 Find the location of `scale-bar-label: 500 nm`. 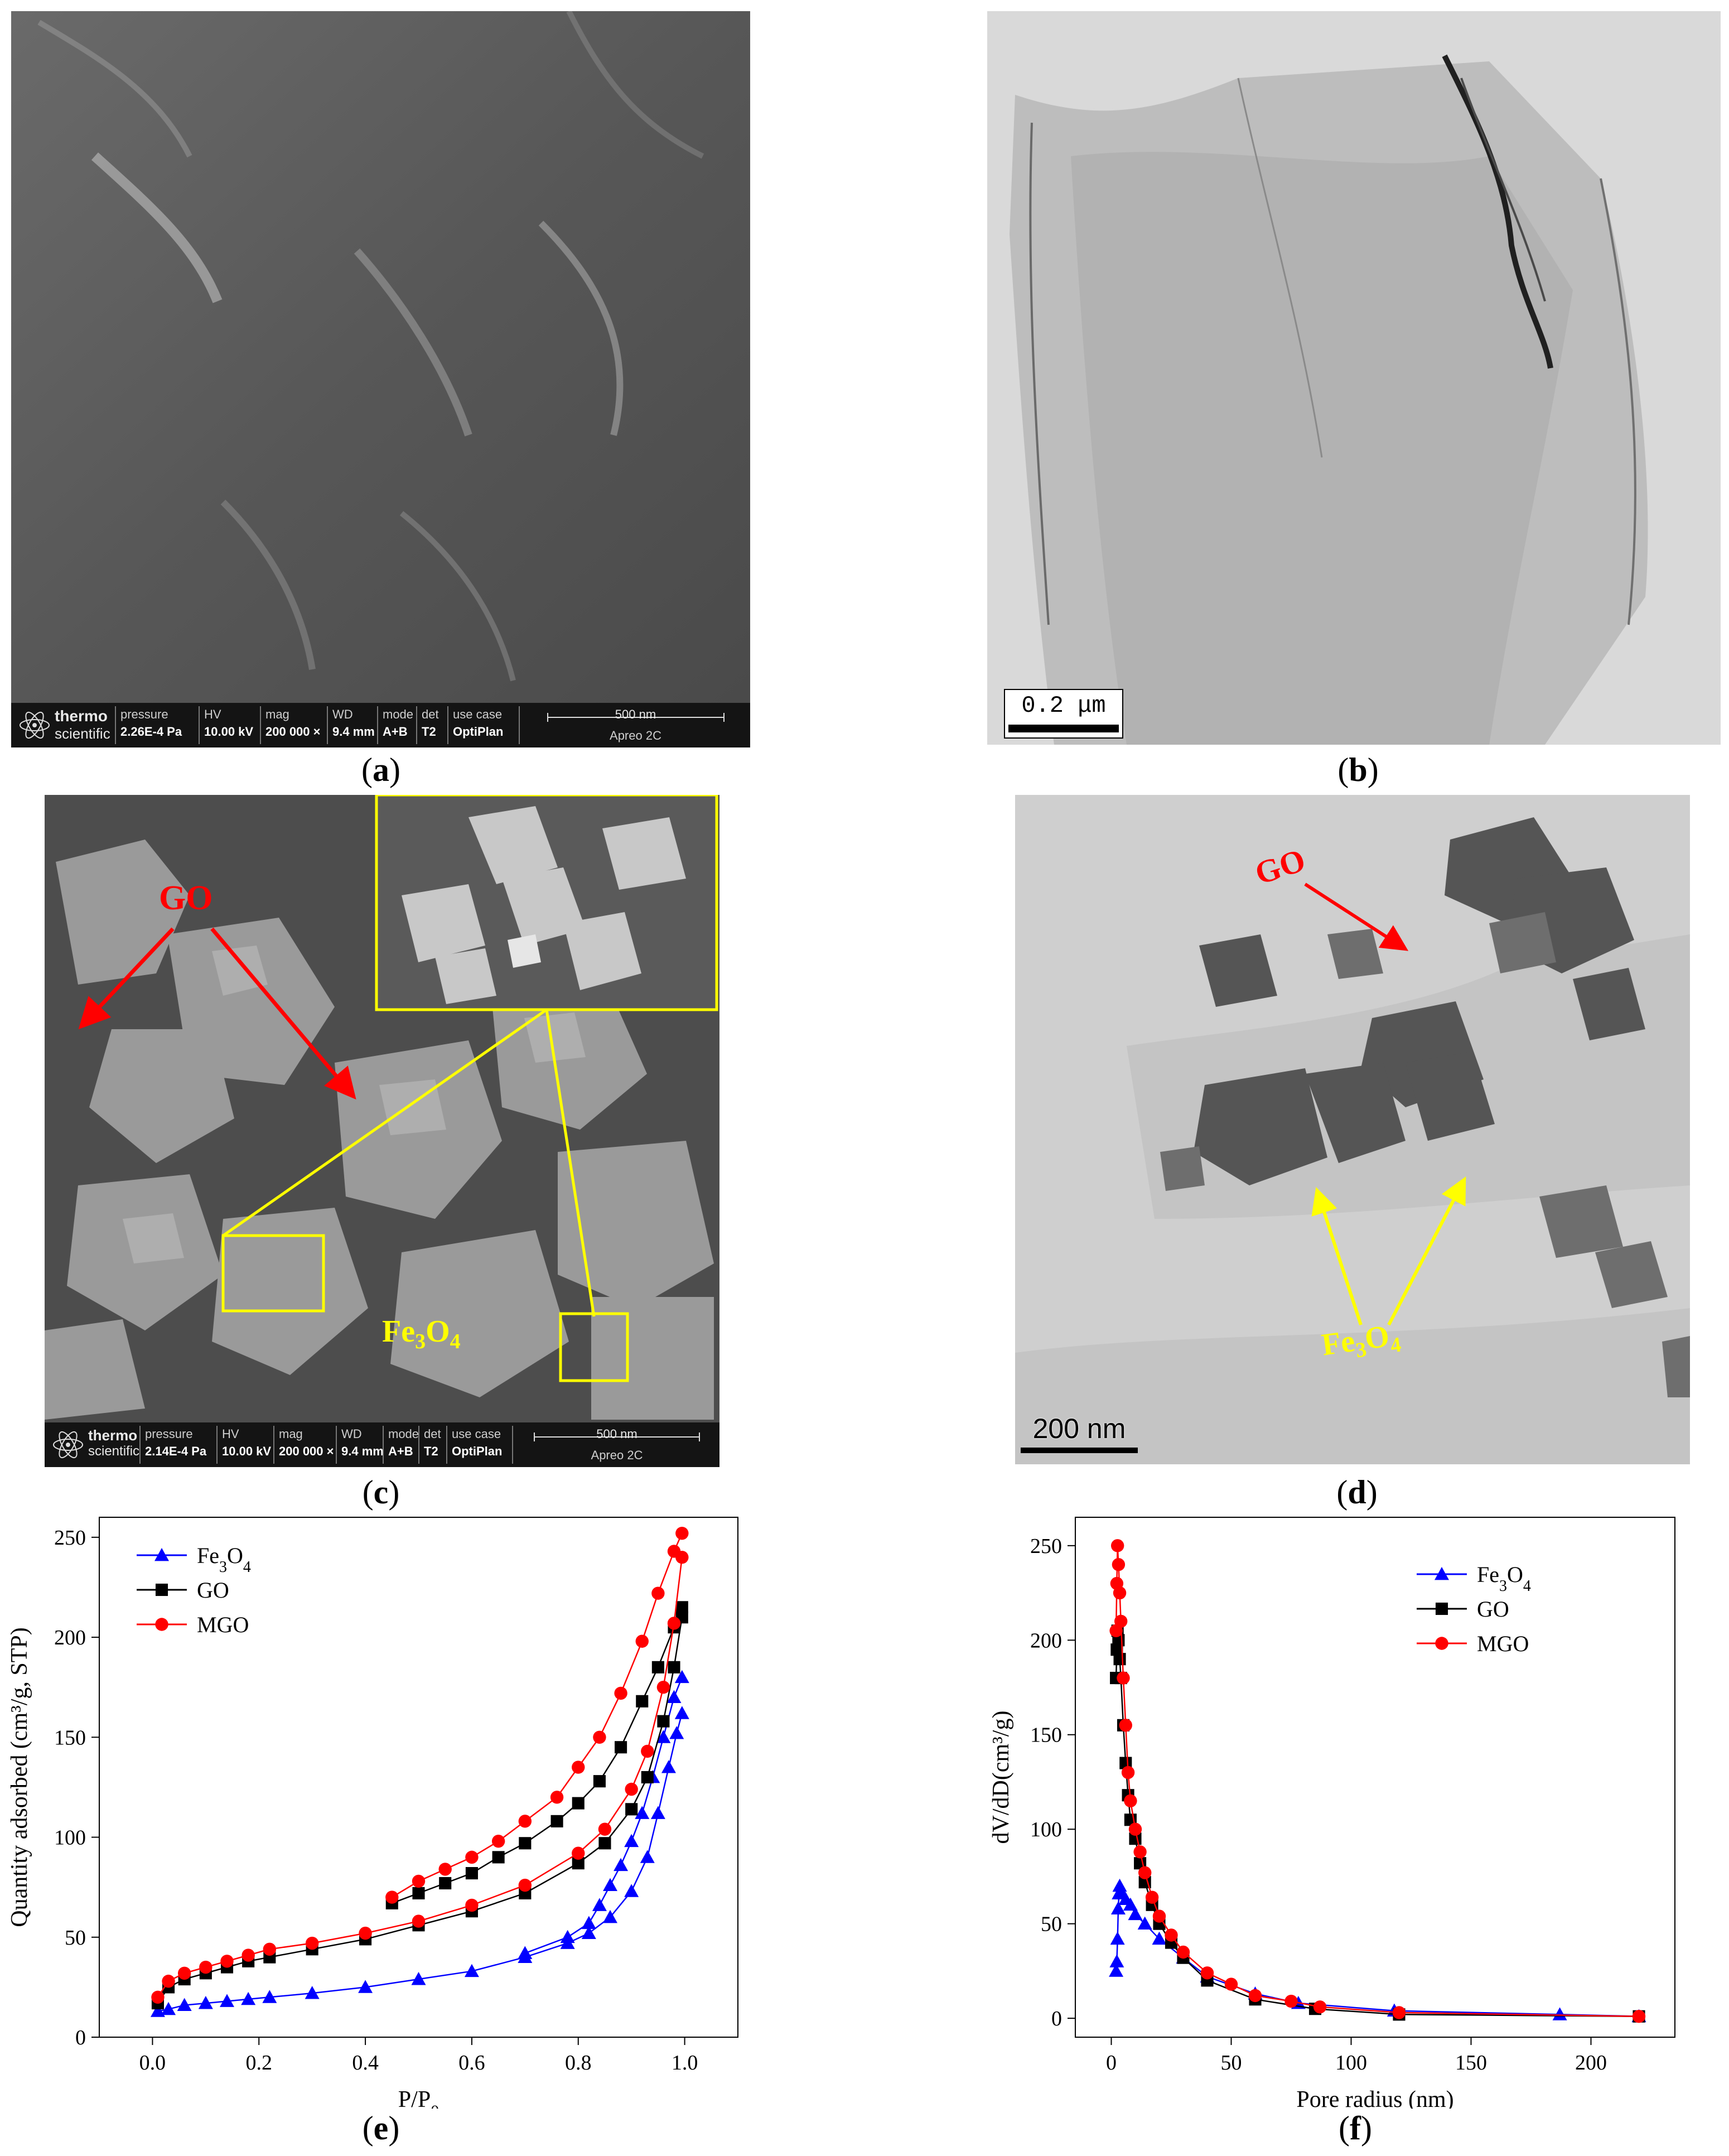

scale-bar-label: 500 nm is located at coordinates (635, 714).